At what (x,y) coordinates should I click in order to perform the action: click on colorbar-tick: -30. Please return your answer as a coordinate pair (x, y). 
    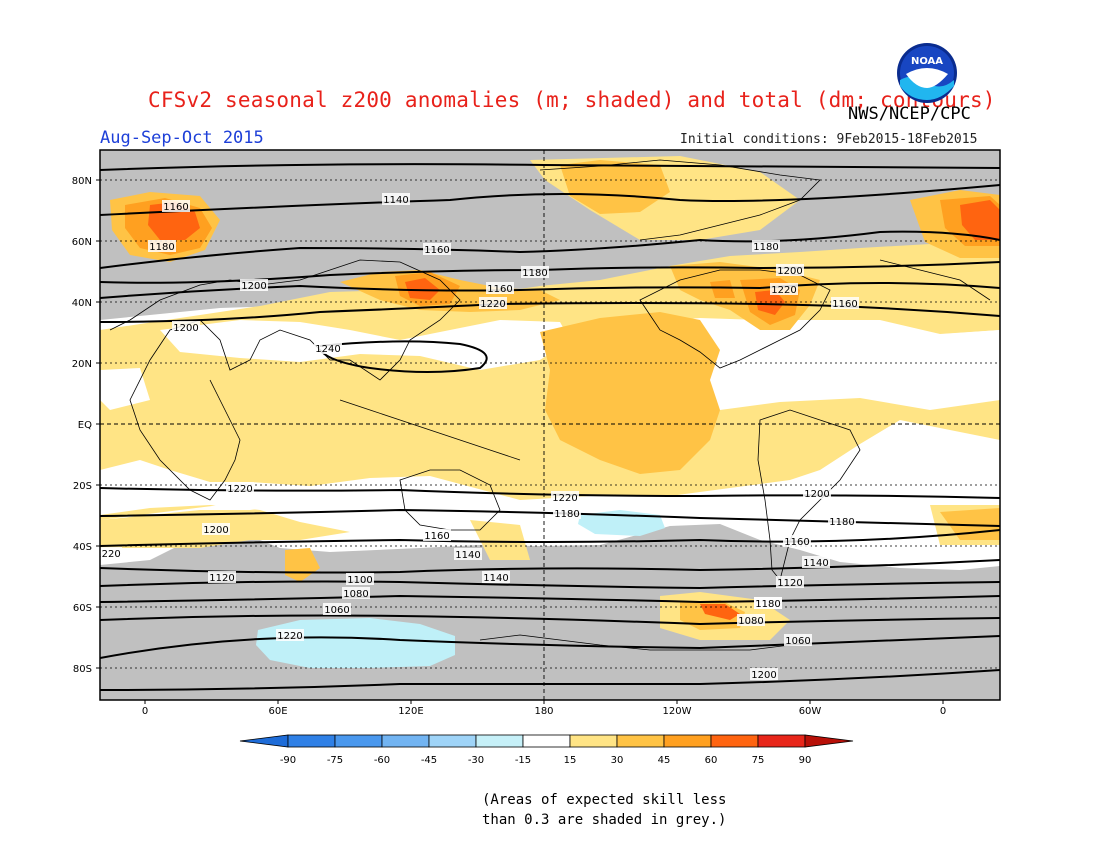
    Looking at the image, I should click on (476, 760).